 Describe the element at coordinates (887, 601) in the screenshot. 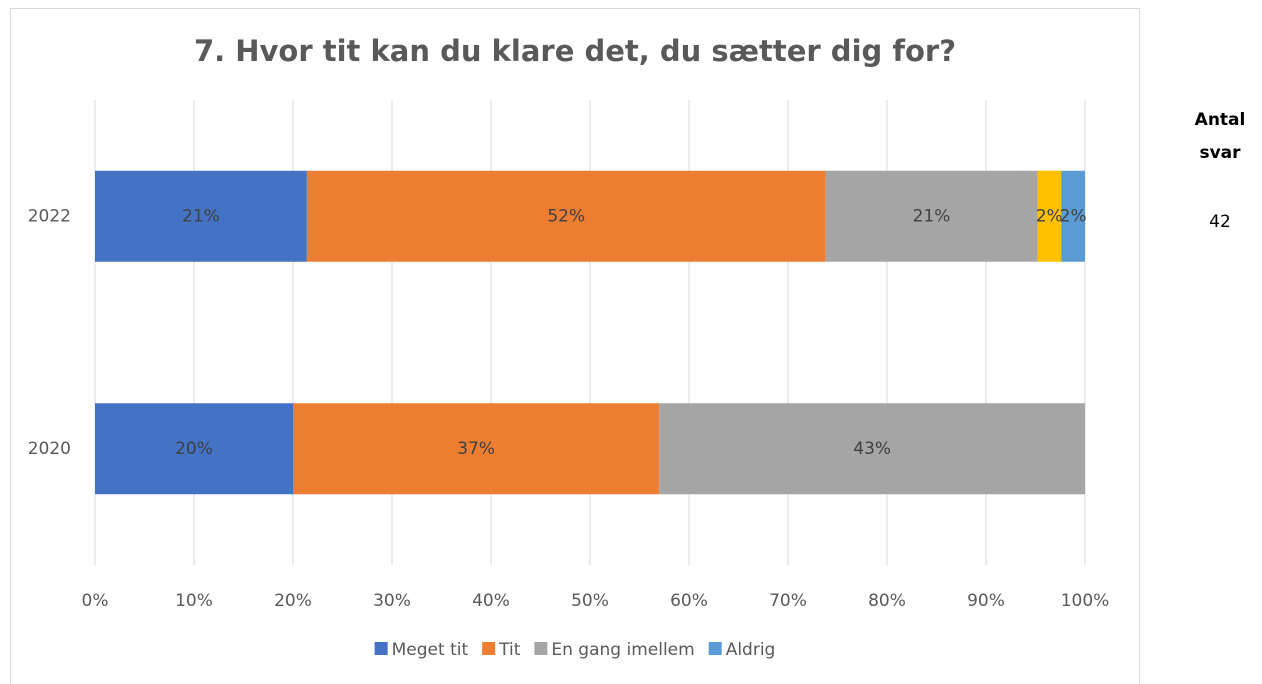

I see `x-tick-label: 80%` at that location.